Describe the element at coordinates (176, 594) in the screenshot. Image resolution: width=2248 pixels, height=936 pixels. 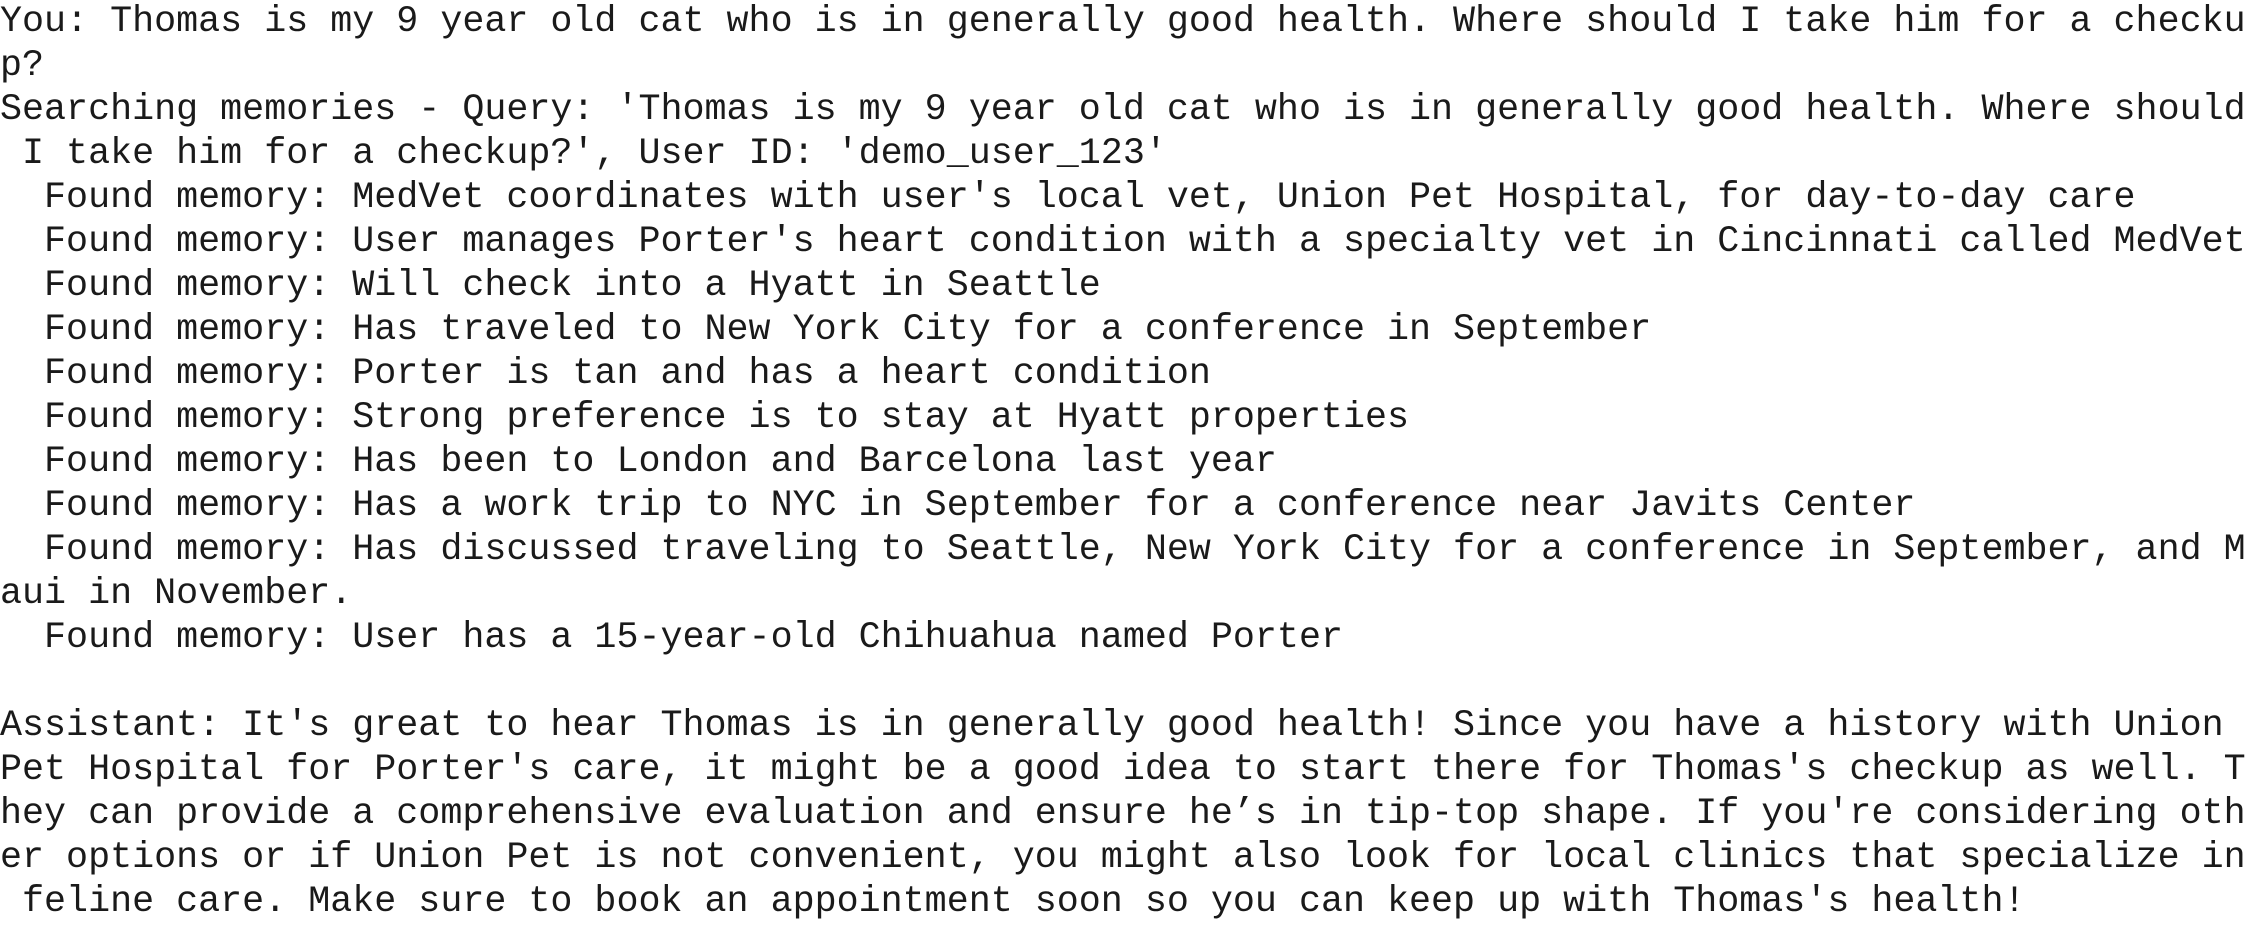
I see `terminal-line: aui in November.` at that location.